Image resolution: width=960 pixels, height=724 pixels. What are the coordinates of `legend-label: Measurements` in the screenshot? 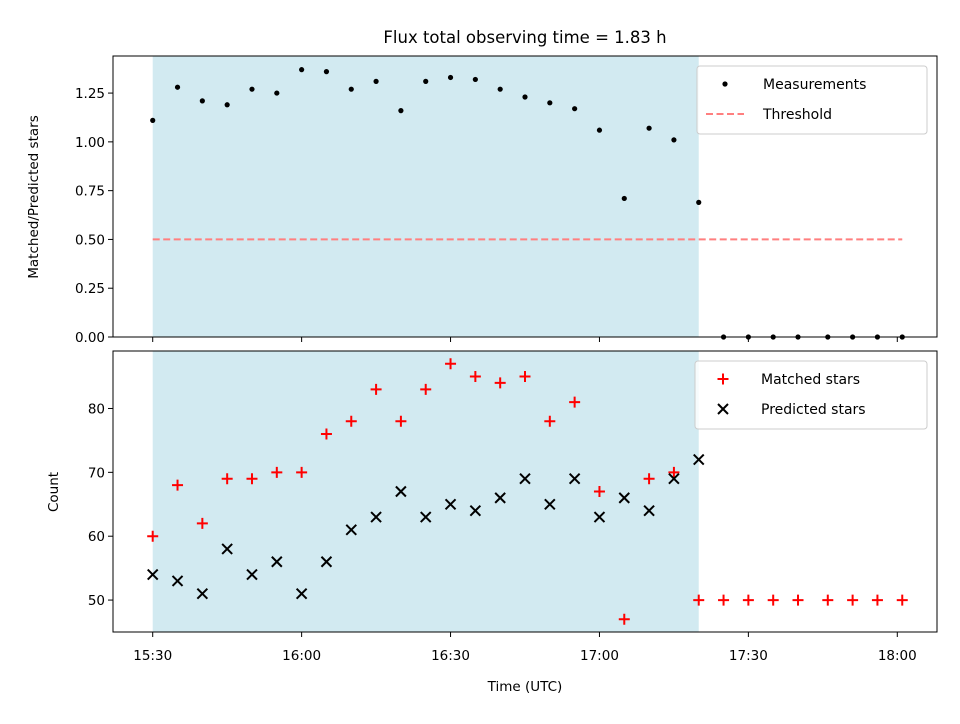 It's located at (814, 85).